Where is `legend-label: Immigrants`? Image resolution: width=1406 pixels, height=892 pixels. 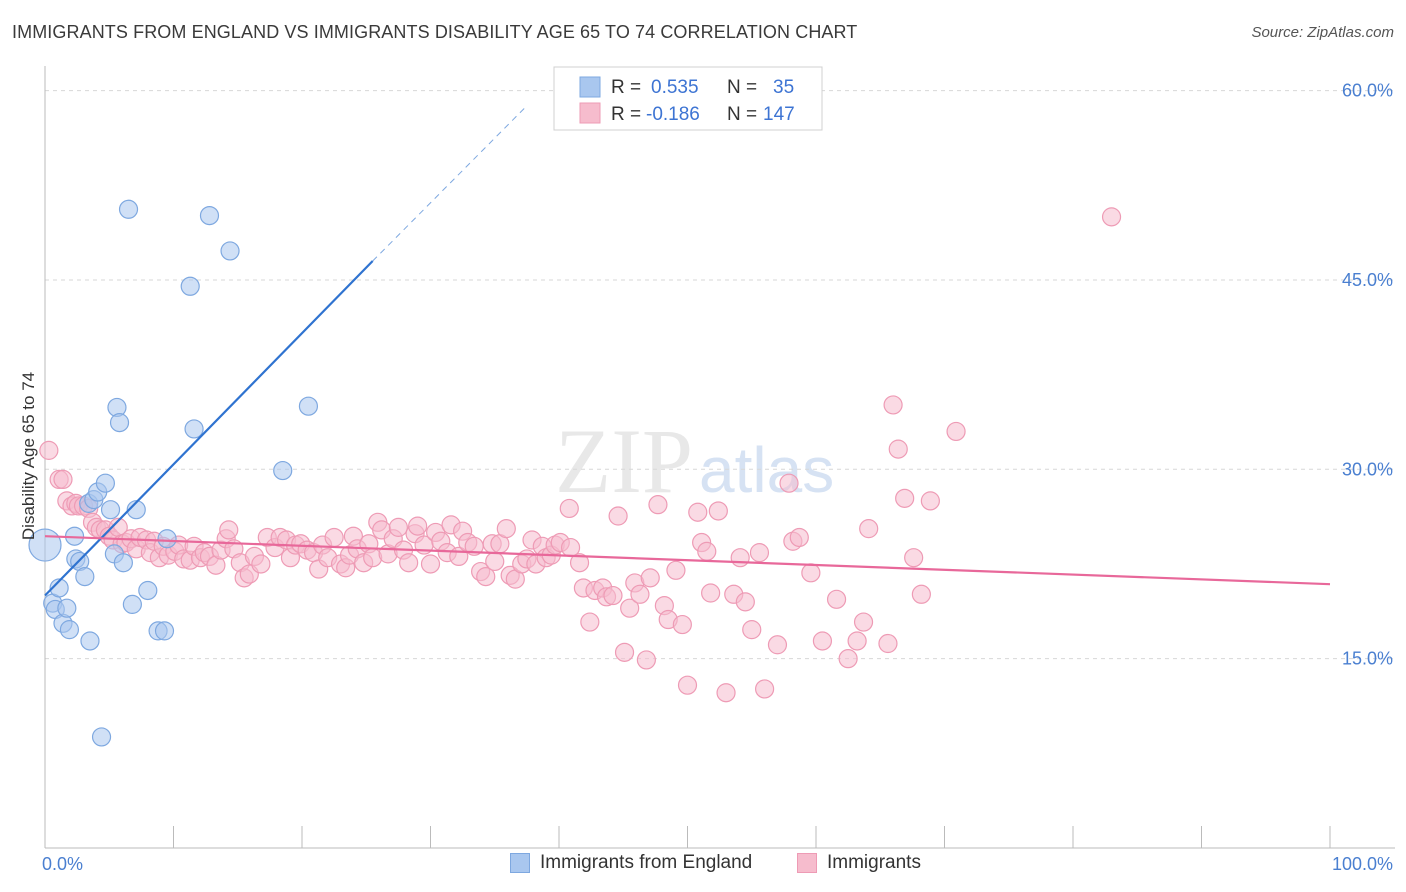 legend-label: Immigrants is located at coordinates (874, 862).